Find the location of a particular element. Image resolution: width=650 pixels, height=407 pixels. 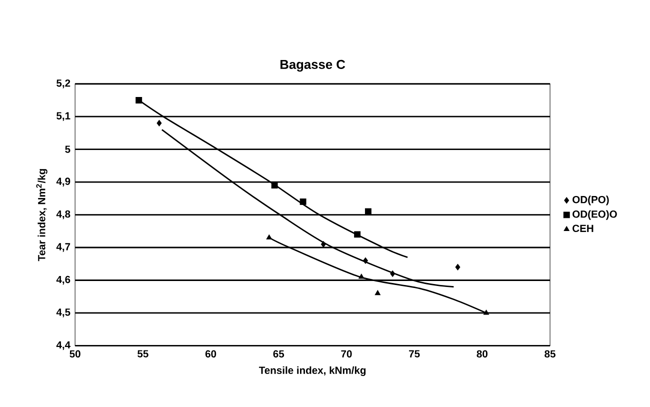

y-tick-label: 4,5 is located at coordinates (63, 313).